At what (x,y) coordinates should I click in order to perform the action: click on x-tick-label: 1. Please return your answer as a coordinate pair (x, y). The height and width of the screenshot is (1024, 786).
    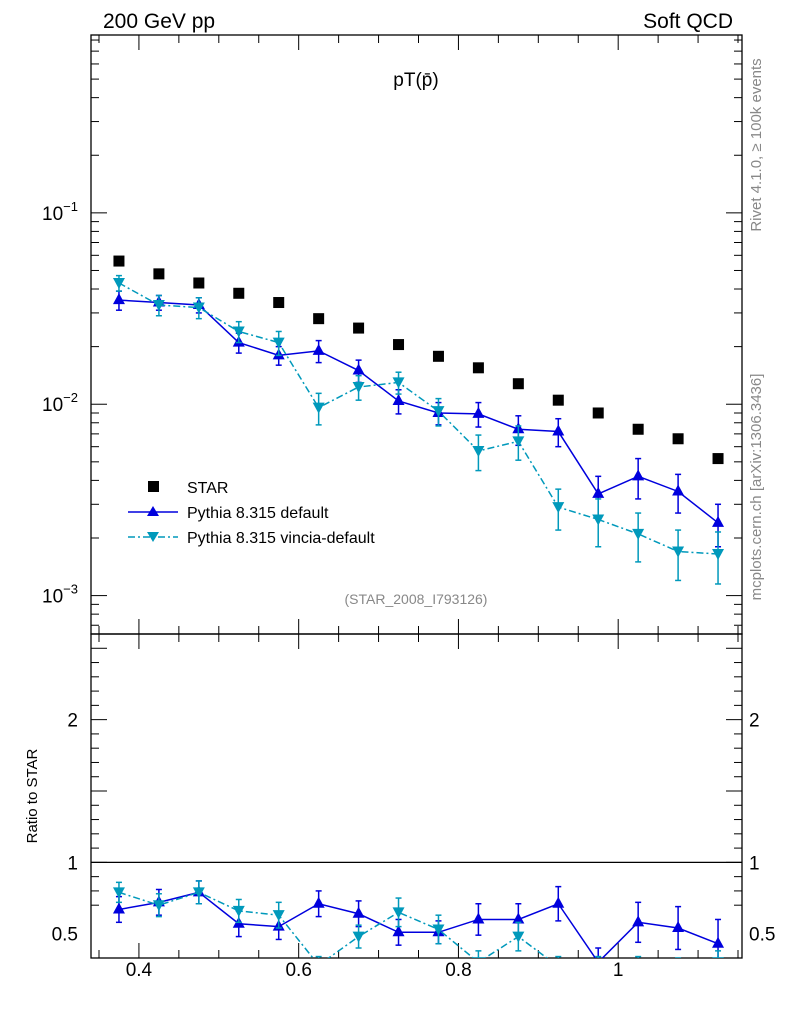
    Looking at the image, I should click on (618, 970).